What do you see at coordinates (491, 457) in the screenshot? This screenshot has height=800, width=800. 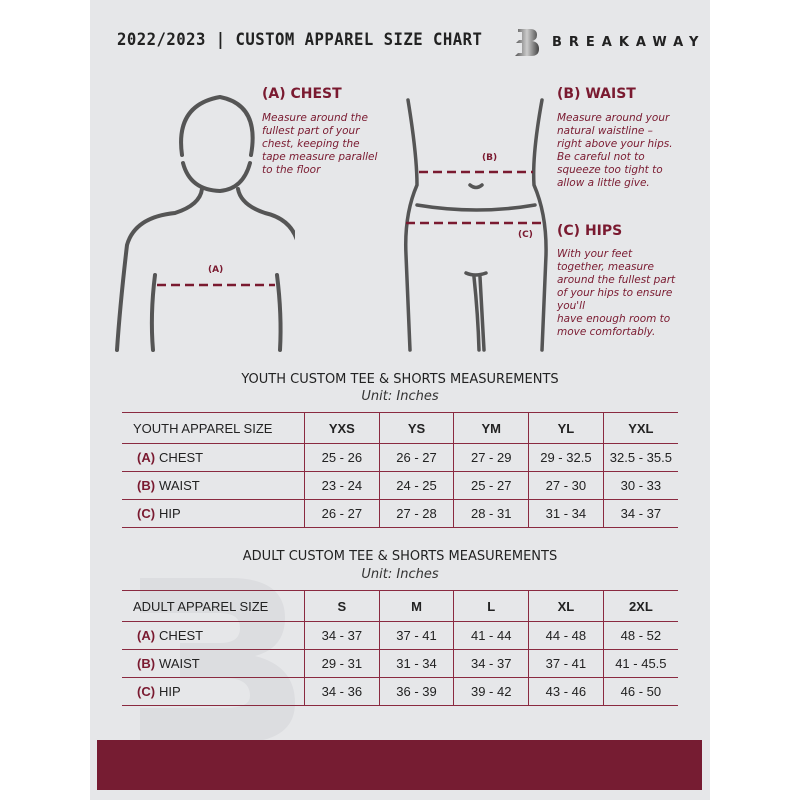 I see `cell: 27 - 29` at bounding box center [491, 457].